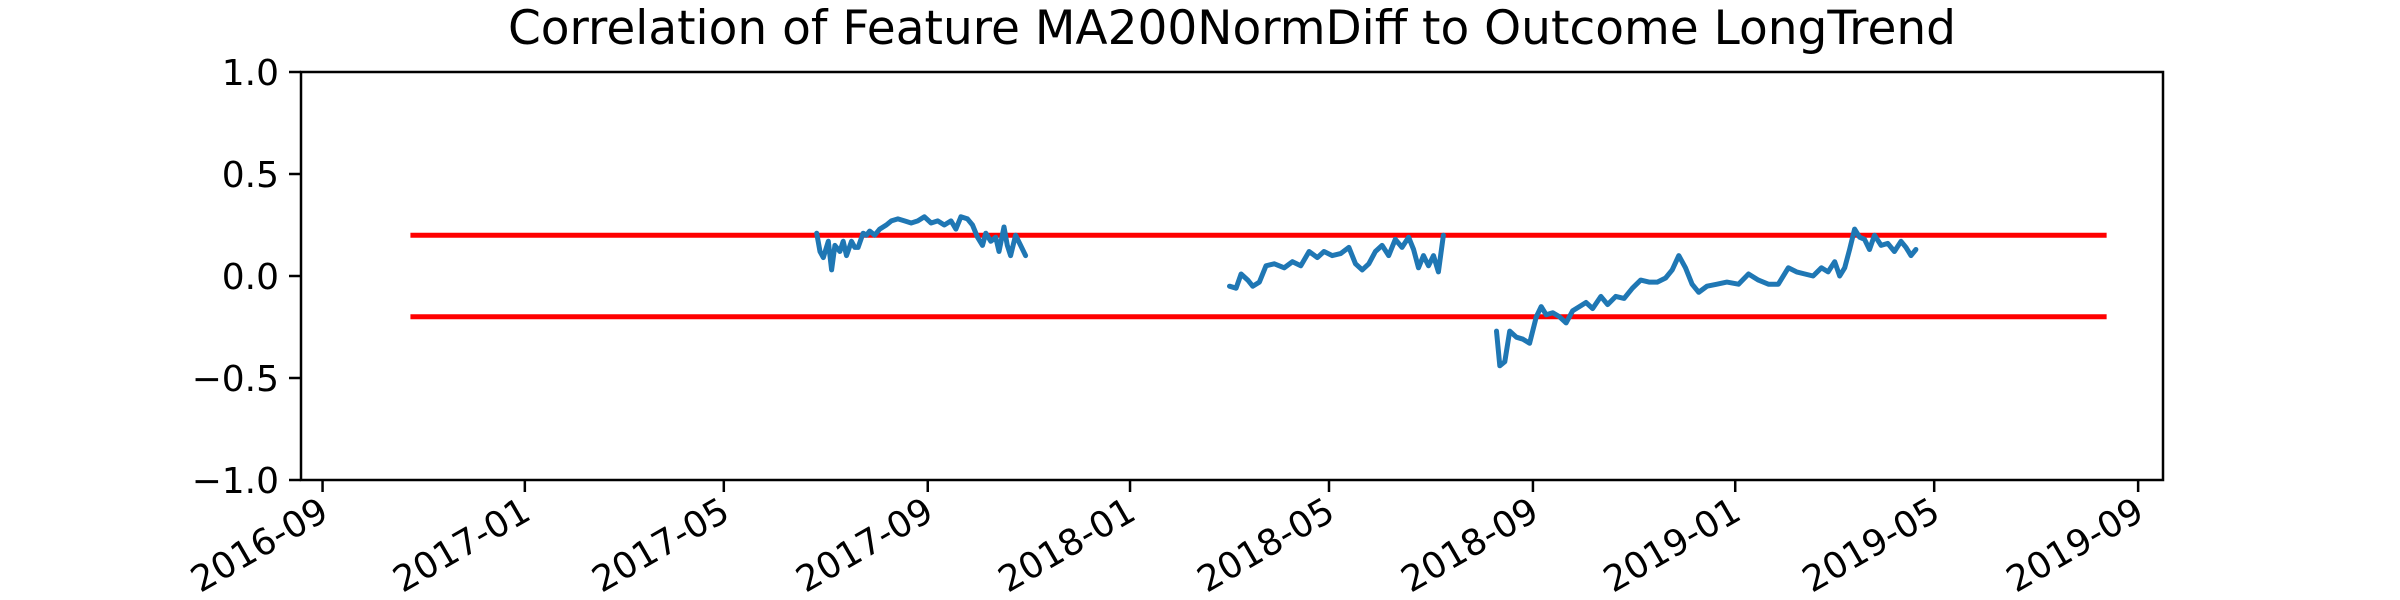 This screenshot has width=2400, height=600. I want to click on x-tick-label: 2018-05, so click(1266, 545).